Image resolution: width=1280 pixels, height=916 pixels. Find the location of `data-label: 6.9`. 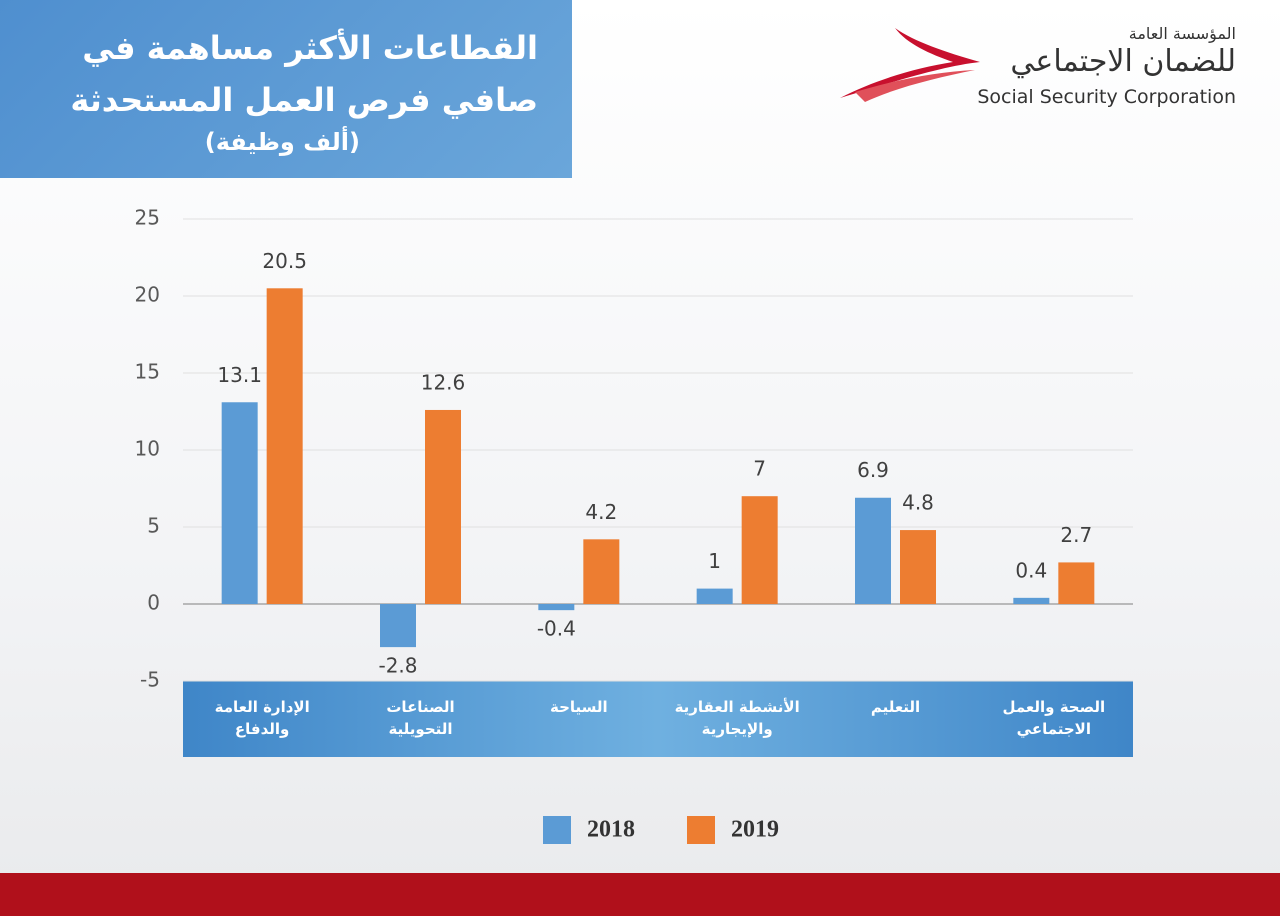

data-label: 6.9 is located at coordinates (873, 470).